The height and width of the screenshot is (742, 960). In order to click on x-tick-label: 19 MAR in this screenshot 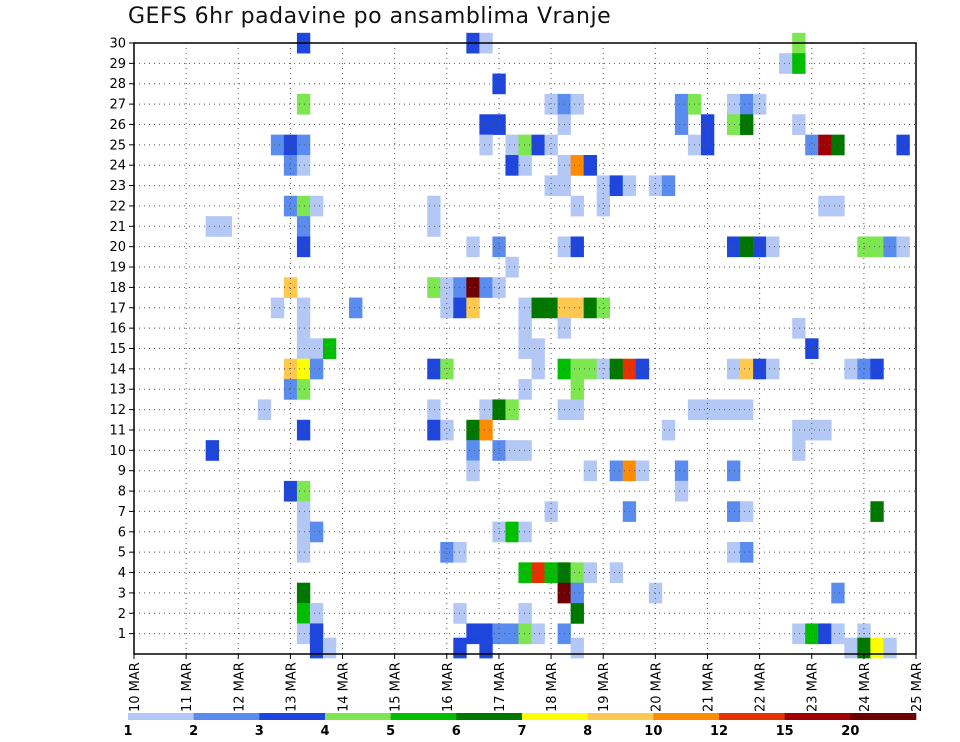, I will do `click(604, 687)`.